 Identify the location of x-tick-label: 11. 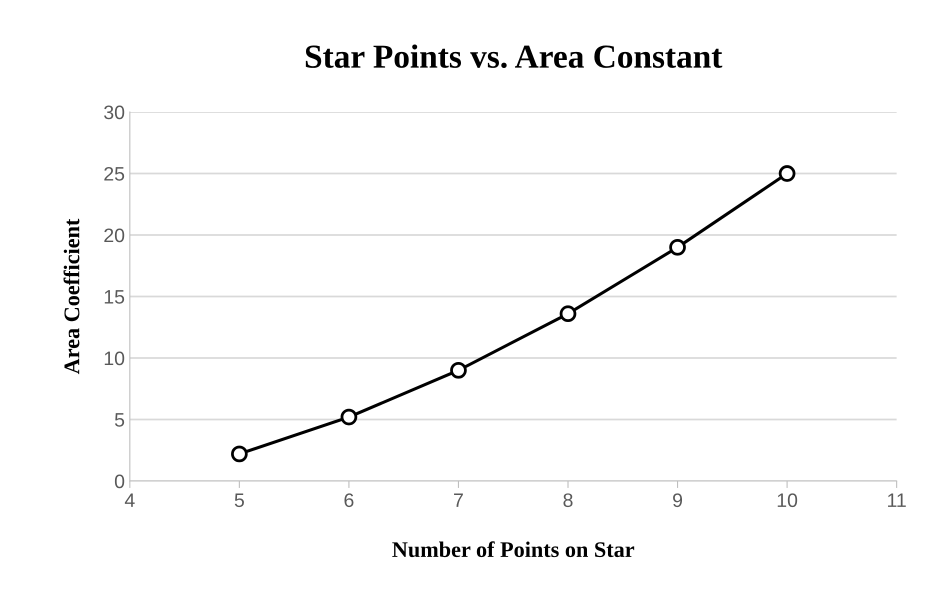
(897, 500).